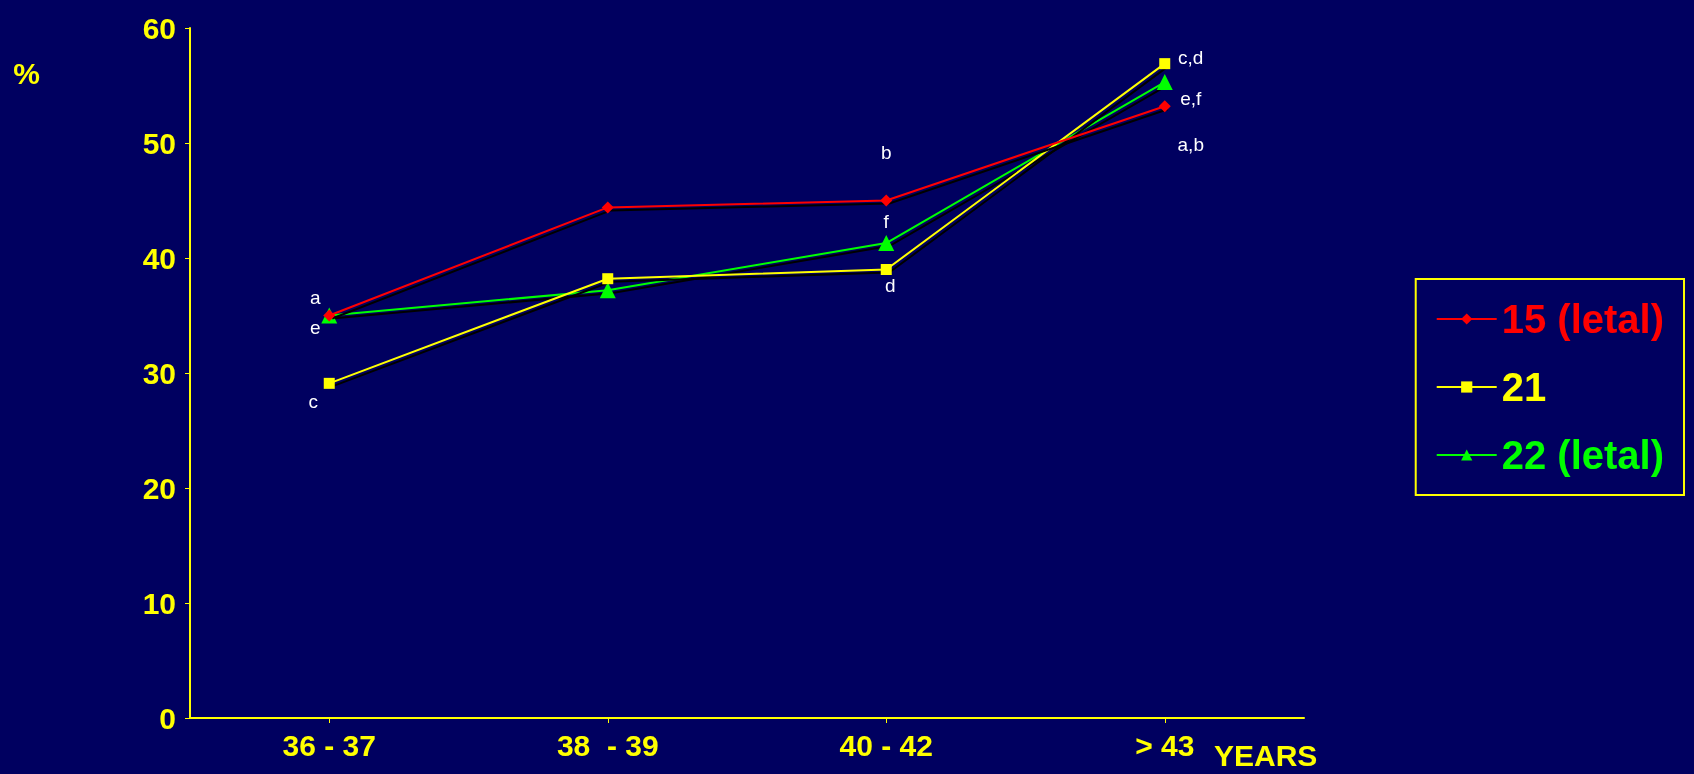 The width and height of the screenshot is (1694, 774). I want to click on y-tick-label: 40, so click(159, 258).